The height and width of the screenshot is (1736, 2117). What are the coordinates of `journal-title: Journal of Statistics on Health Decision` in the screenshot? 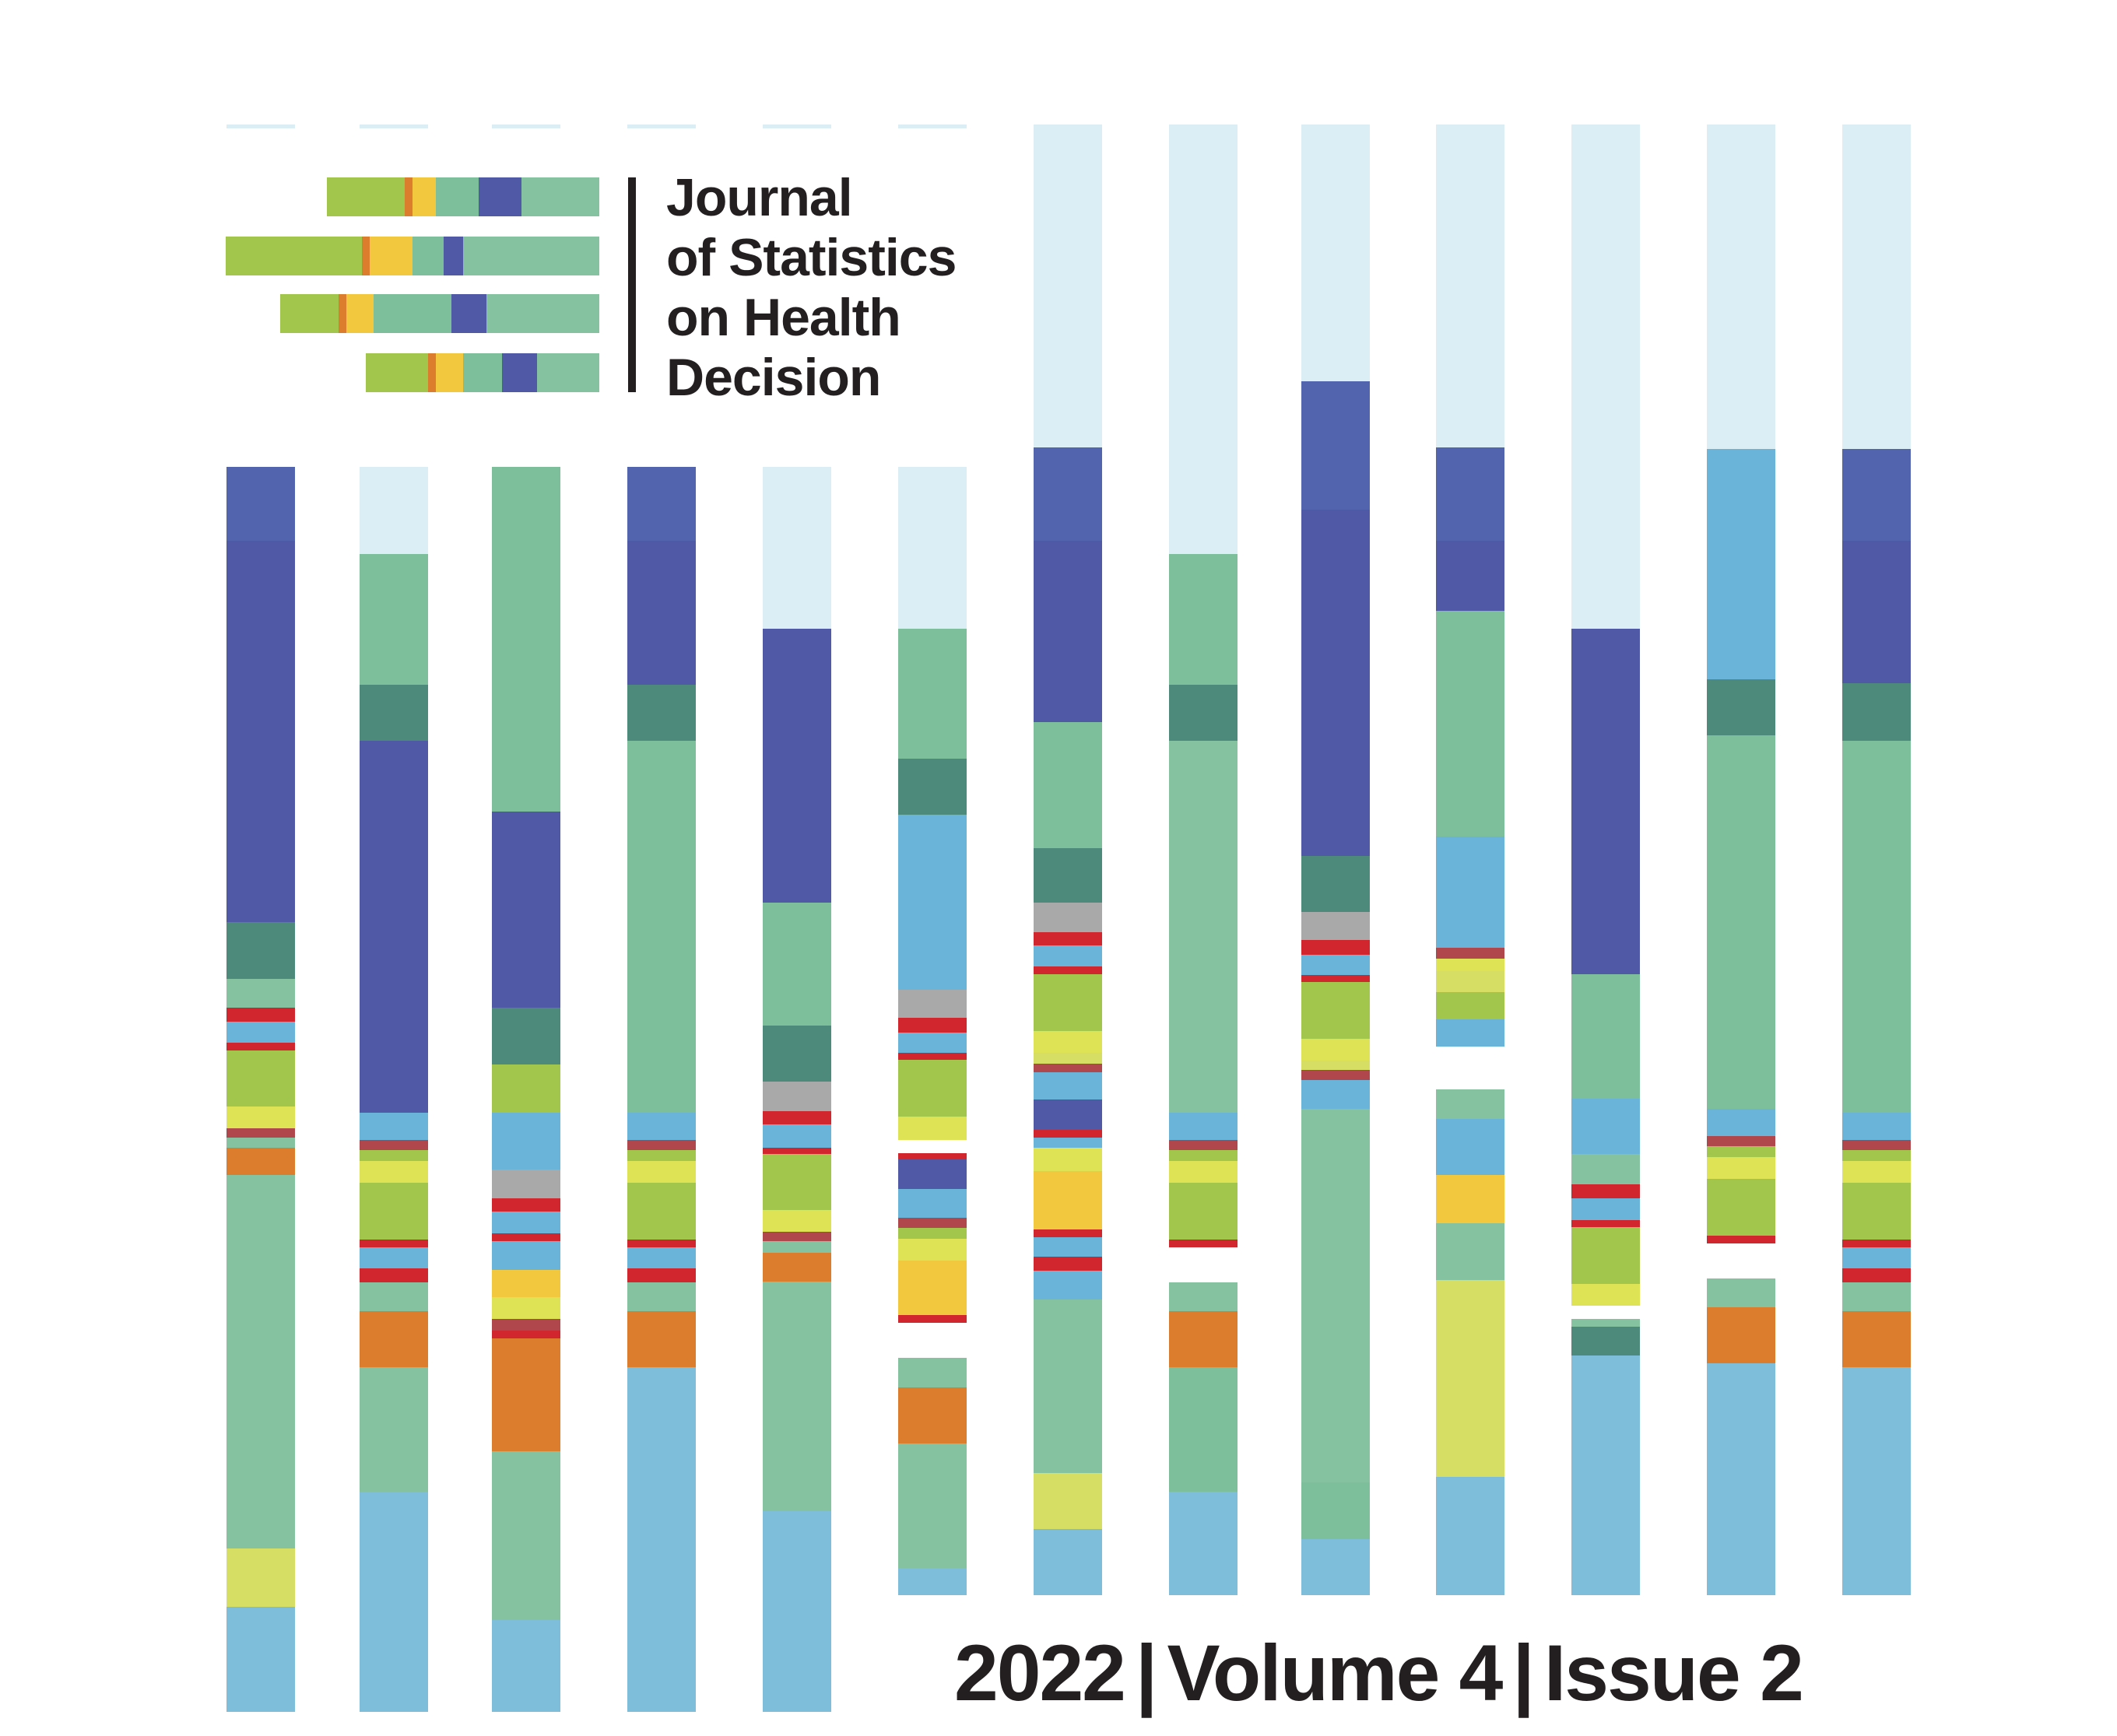 It's located at (811, 288).